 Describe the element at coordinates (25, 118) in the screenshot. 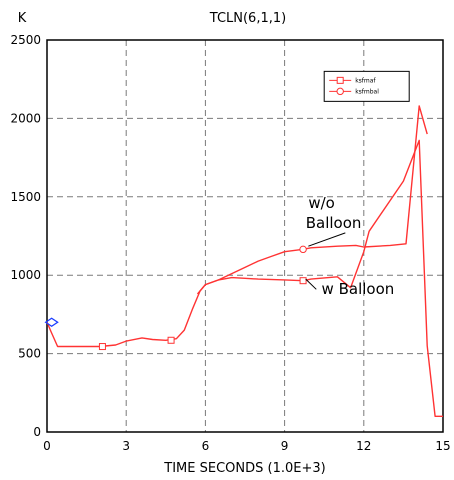

I see `y-tick-label: 2000` at that location.